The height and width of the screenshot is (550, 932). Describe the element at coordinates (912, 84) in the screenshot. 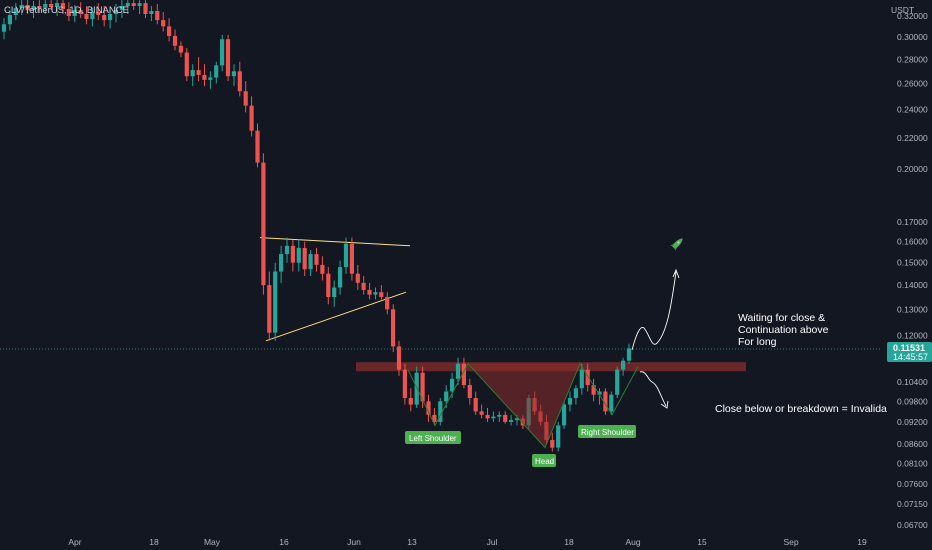

I see `price-tick-3: 0.26000` at that location.